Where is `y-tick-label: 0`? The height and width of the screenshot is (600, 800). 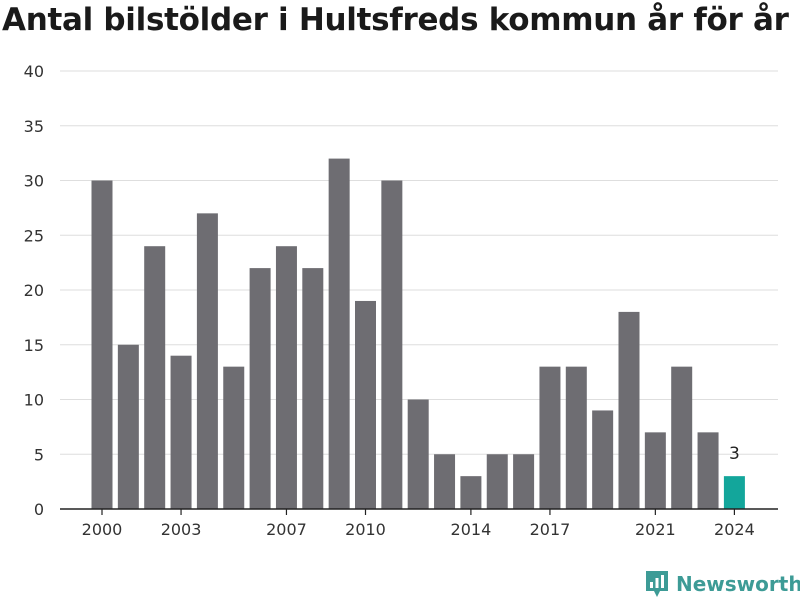
y-tick-label: 0 is located at coordinates (39, 509).